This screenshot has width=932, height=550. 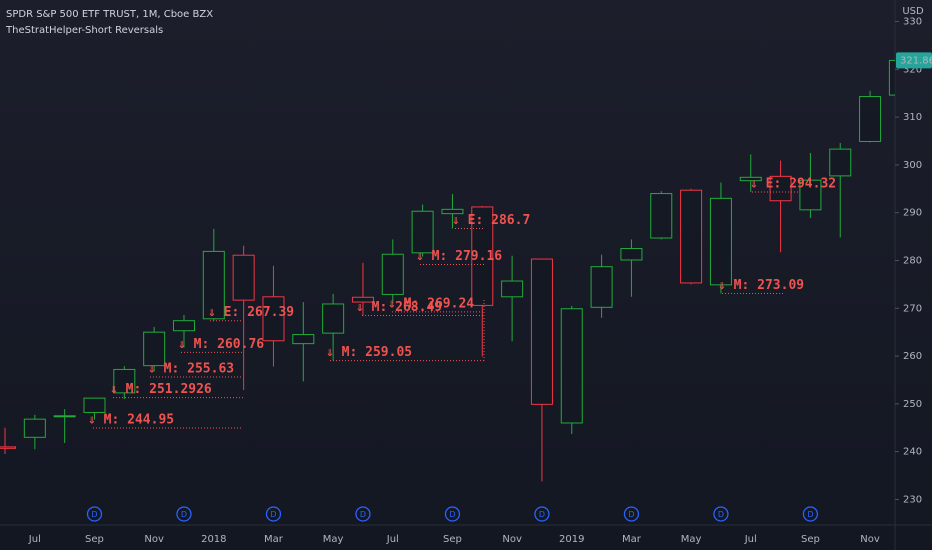 I want to click on y-tick-label: 250, so click(x=912, y=404).